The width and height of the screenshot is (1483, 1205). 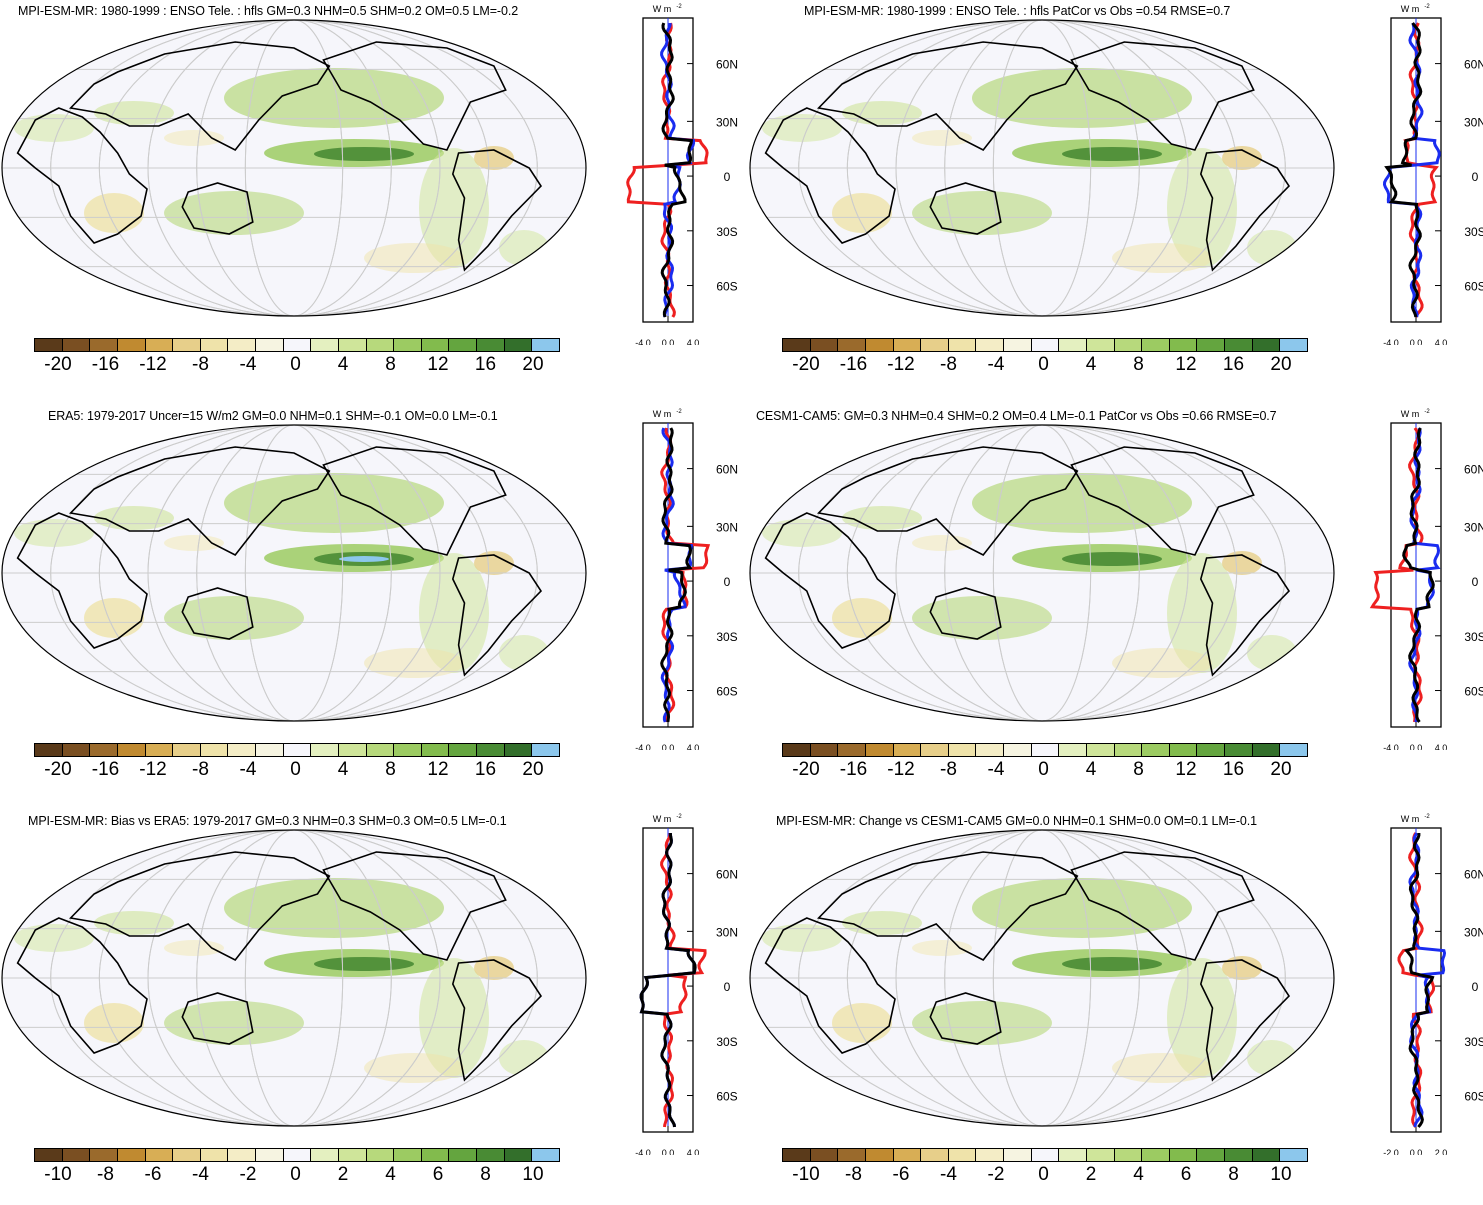 I want to click on zonal-ytick-label: 30S, so click(x=726, y=1042).